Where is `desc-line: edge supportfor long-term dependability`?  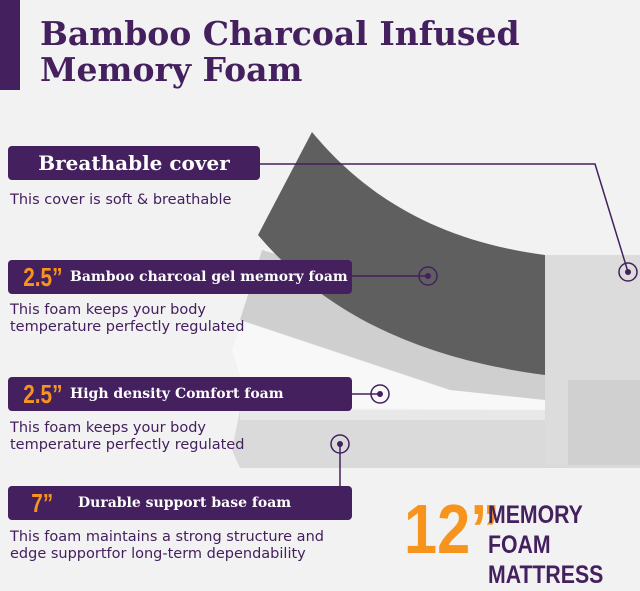 desc-line: edge supportfor long-term dependability is located at coordinates (158, 554).